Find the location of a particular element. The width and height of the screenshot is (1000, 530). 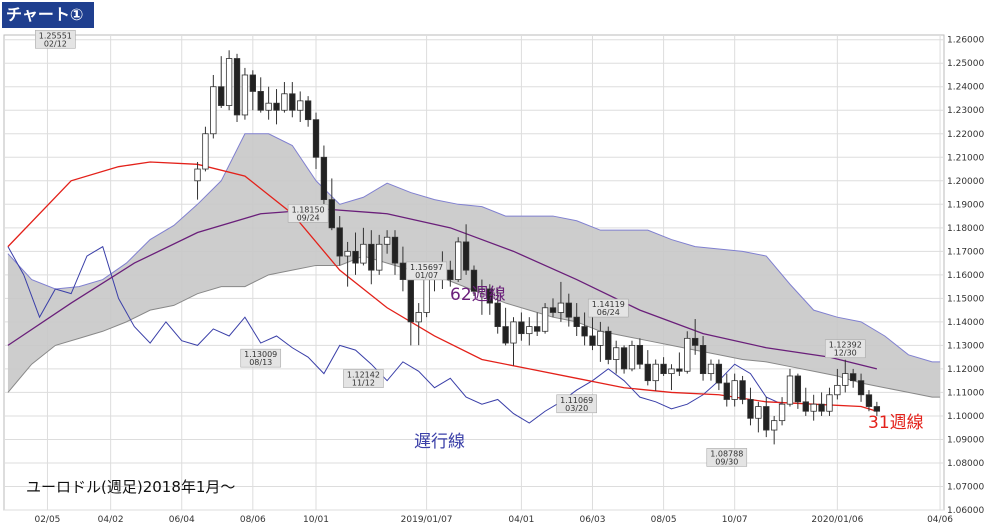

y-tick-label: 1.25000 is located at coordinates (965, 64).